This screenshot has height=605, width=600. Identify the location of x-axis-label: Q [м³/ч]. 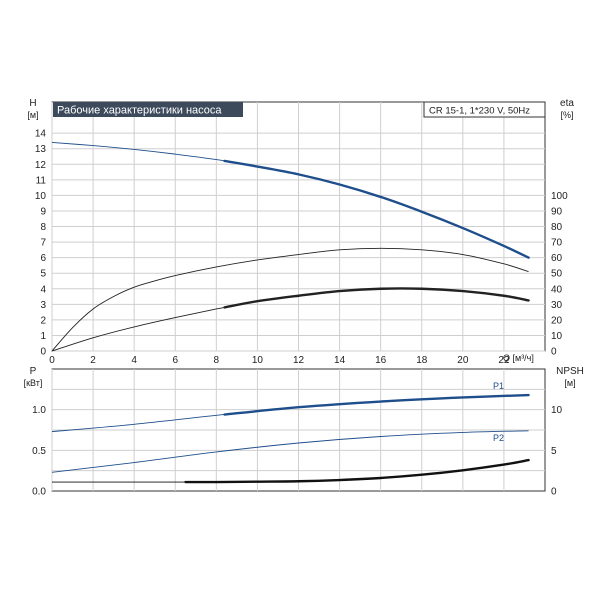
(518, 358).